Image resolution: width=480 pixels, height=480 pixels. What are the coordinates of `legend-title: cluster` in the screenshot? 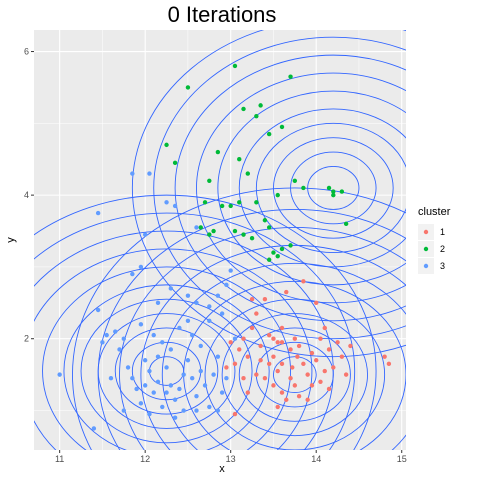 It's located at (434, 212).